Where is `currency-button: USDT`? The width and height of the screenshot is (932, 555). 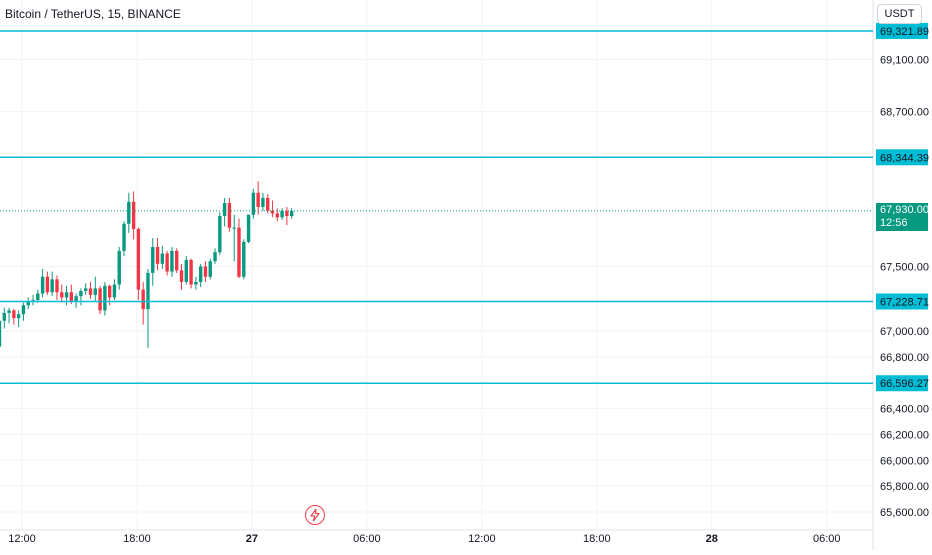 currency-button: USDT is located at coordinates (899, 14).